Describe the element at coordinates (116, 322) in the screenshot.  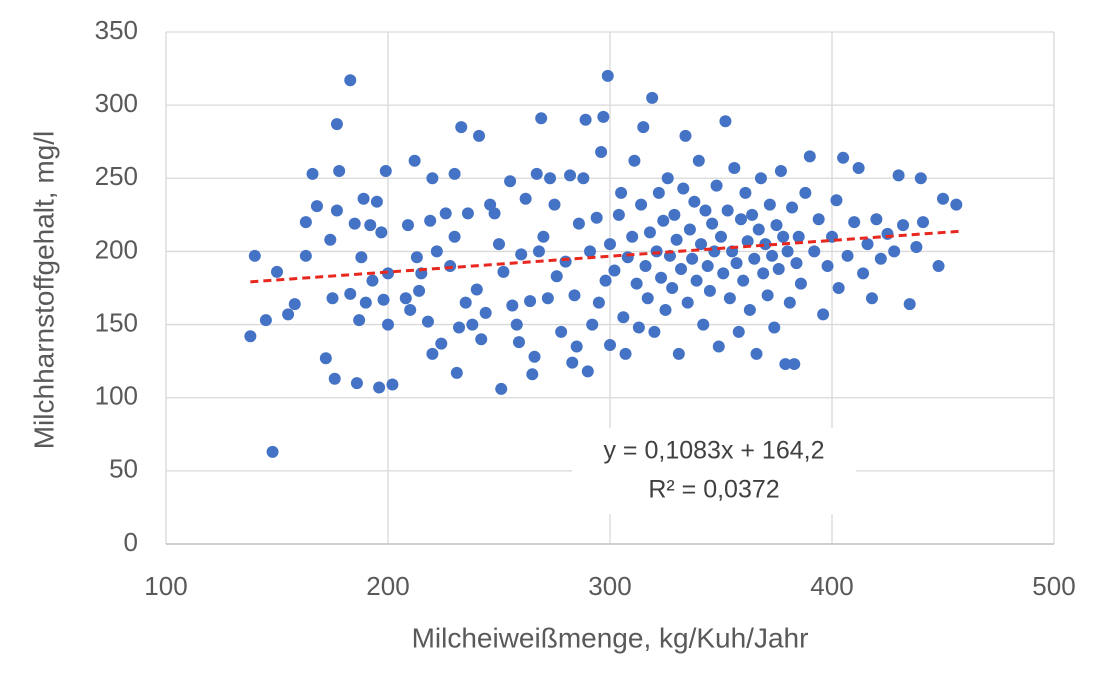
I see `y-tick-label: 150` at that location.